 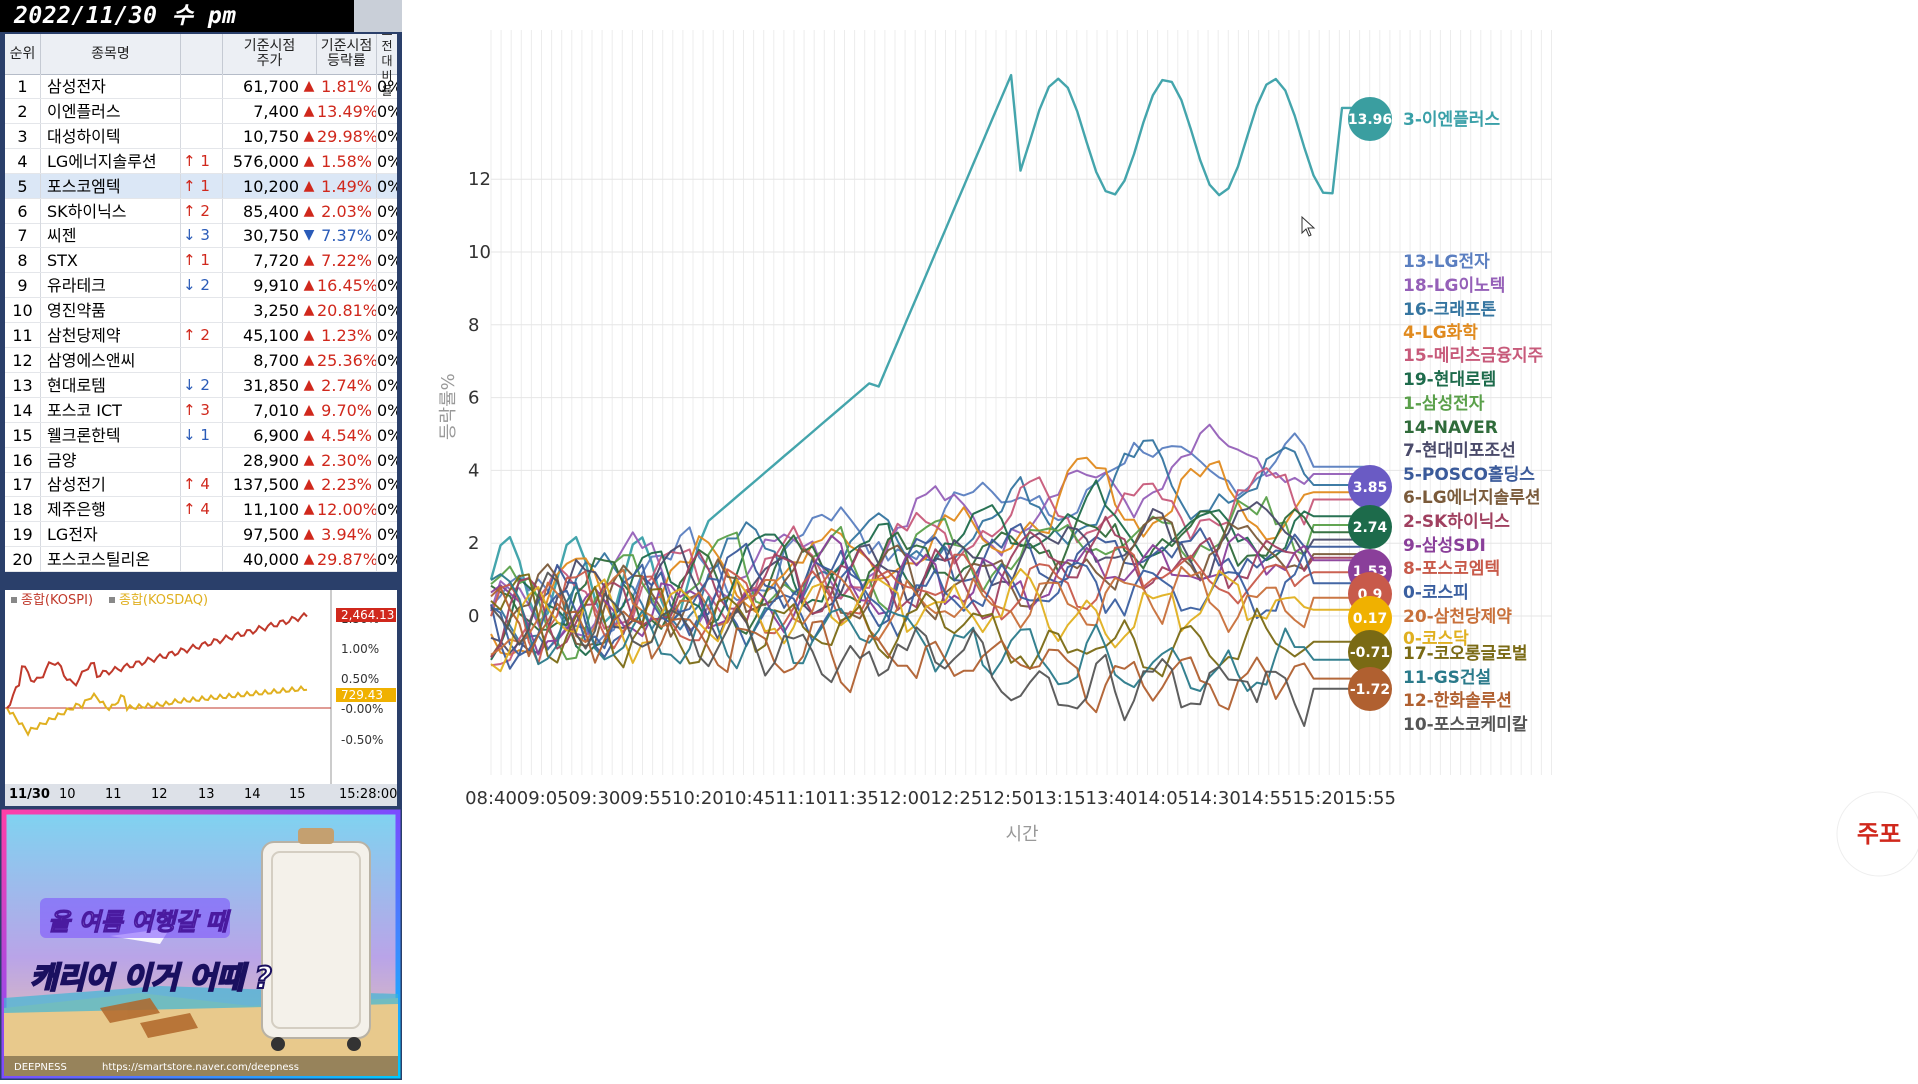 I want to click on kosdaq-value: 729.43, so click(x=362, y=695).